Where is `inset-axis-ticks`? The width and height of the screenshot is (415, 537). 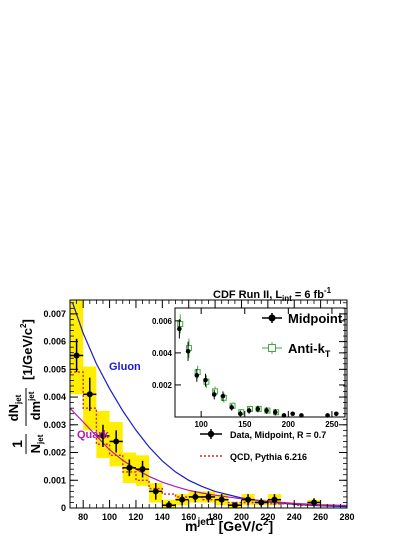 inset-axis-ticks is located at coordinates (260, 362).